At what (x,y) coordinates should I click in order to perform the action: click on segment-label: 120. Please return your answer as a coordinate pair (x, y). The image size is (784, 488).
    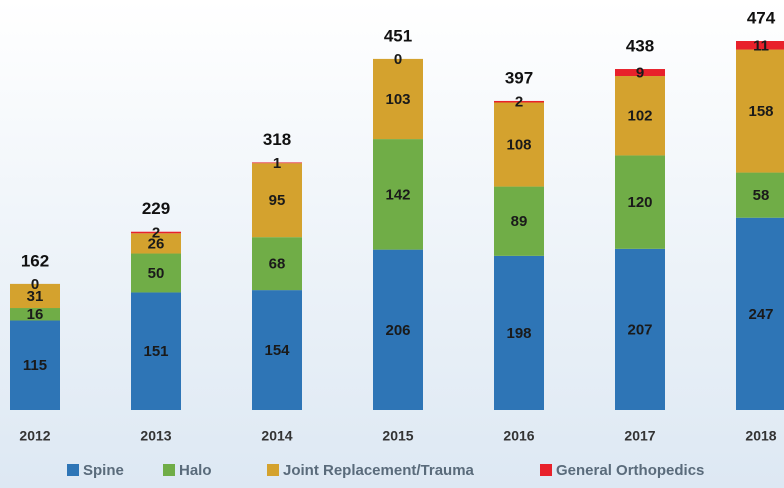
    Looking at the image, I should click on (639, 202).